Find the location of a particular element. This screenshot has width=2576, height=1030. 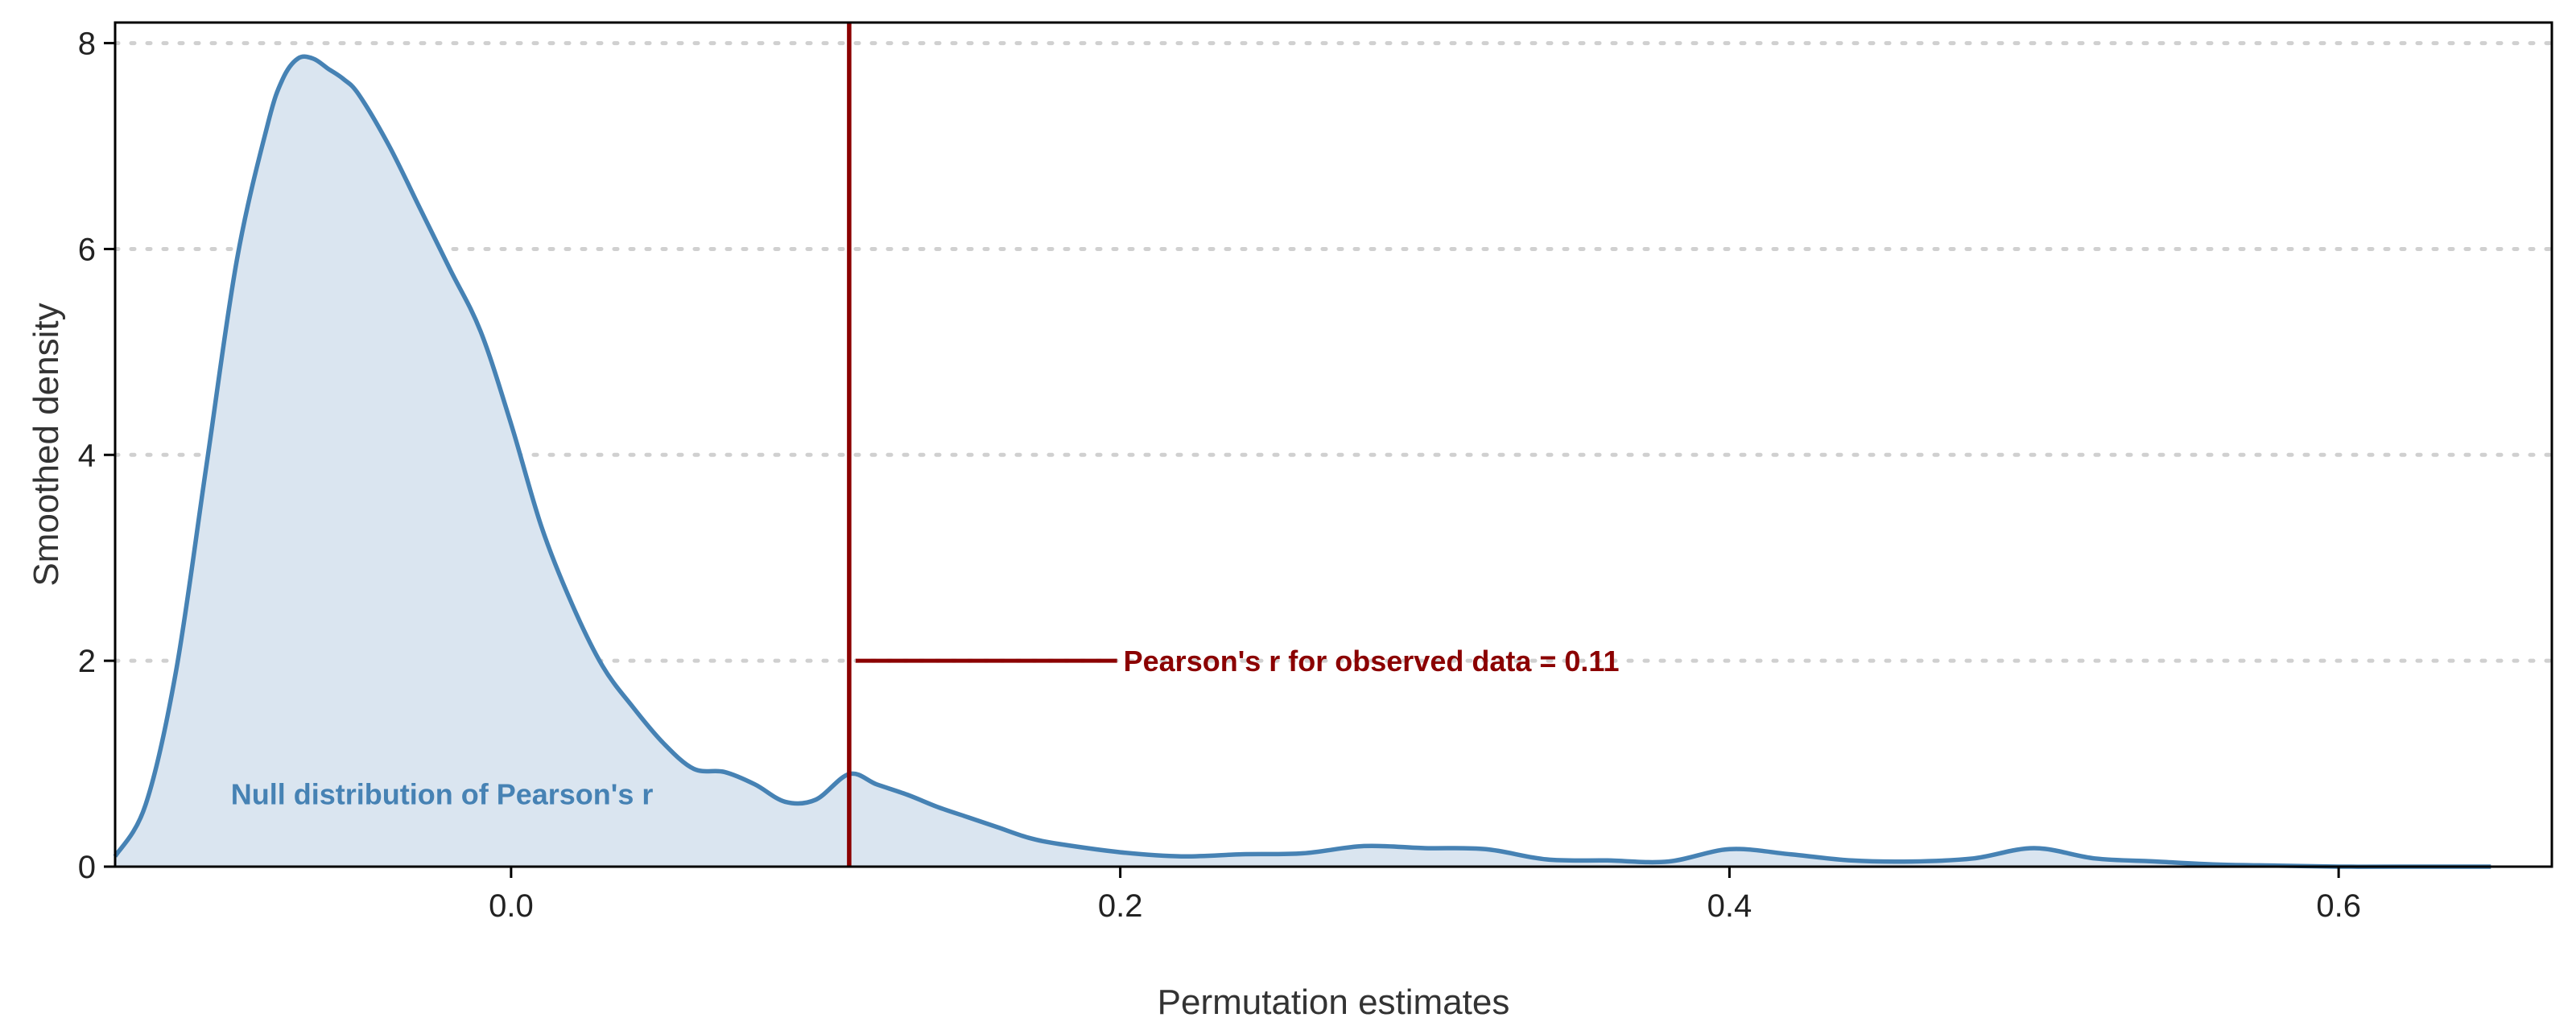

x-axis: 0.0 0.2 0.4 0.6 is located at coordinates (1425, 895).